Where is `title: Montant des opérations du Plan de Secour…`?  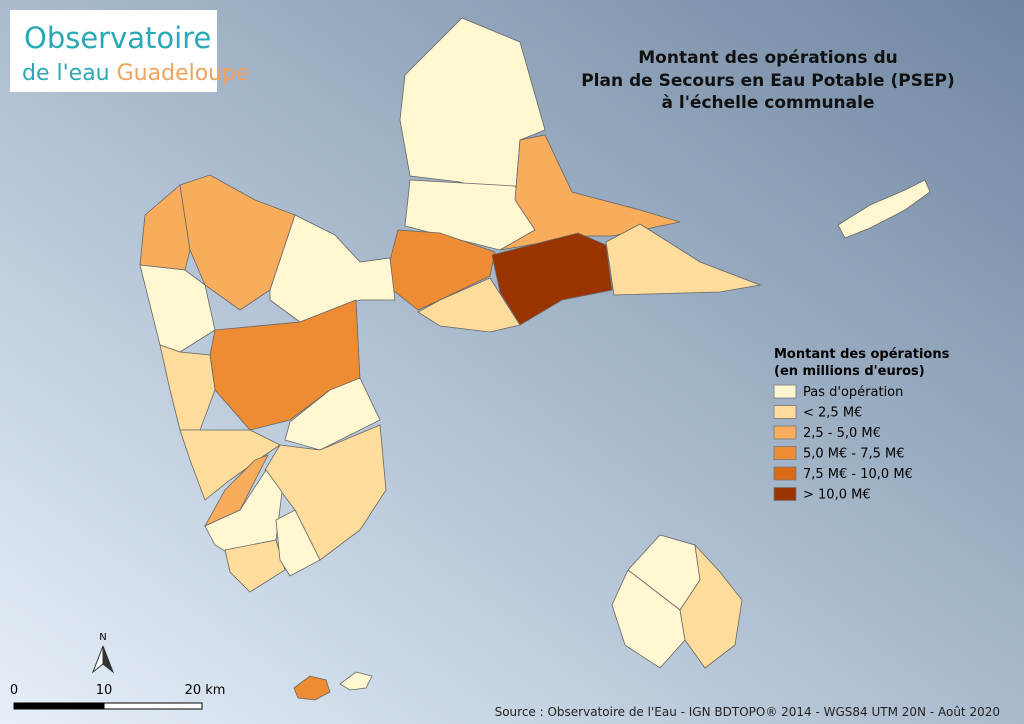 title: Montant des opérations du Plan de Secour… is located at coordinates (768, 80).